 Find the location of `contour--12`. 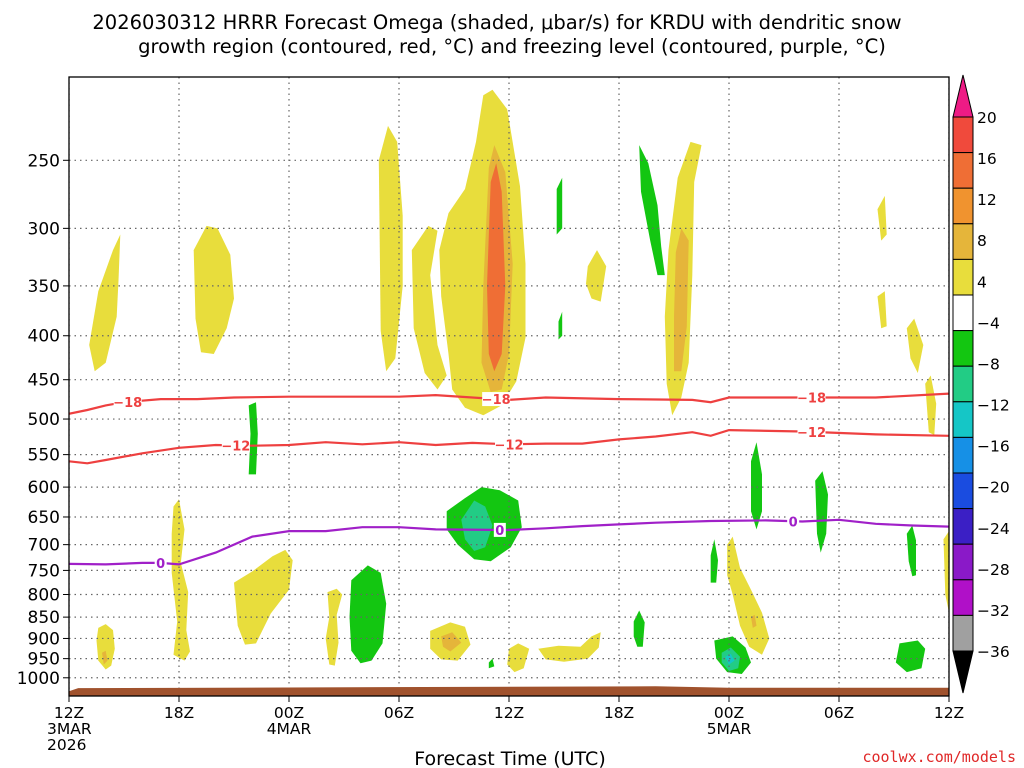

contour--12 is located at coordinates (509, 446).